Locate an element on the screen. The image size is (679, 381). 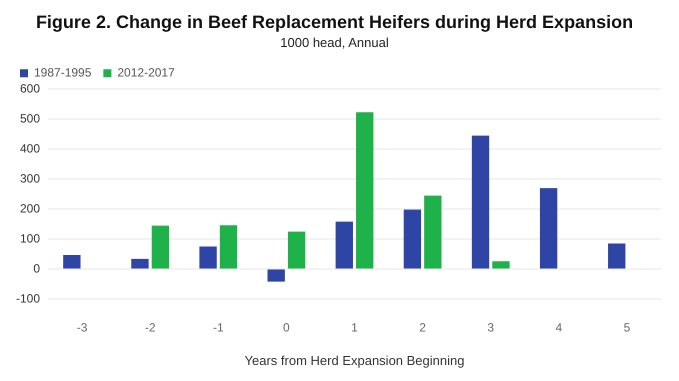
x-tick-label: 5 is located at coordinates (627, 327).